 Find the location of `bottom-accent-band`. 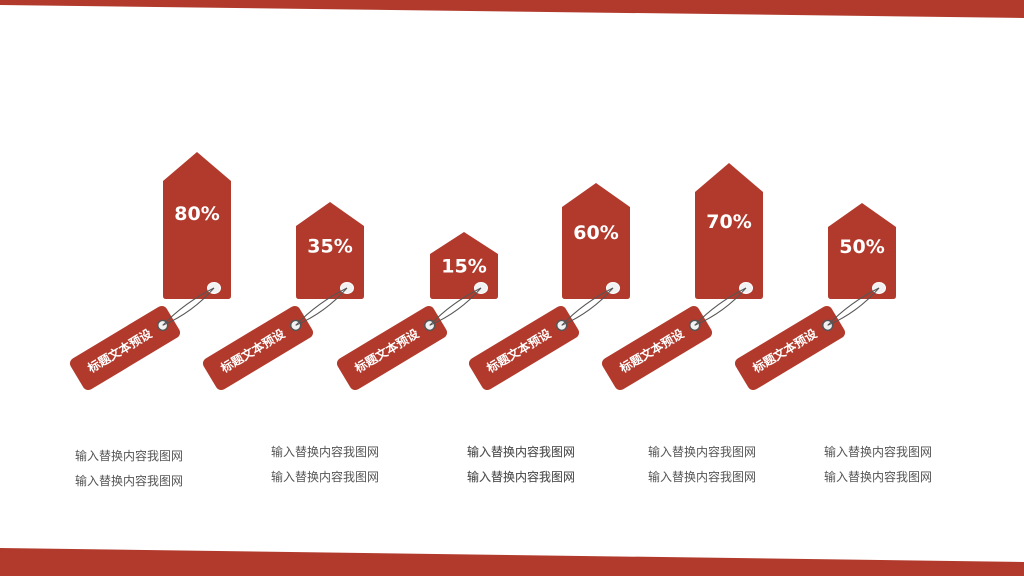

bottom-accent-band is located at coordinates (512, 562).